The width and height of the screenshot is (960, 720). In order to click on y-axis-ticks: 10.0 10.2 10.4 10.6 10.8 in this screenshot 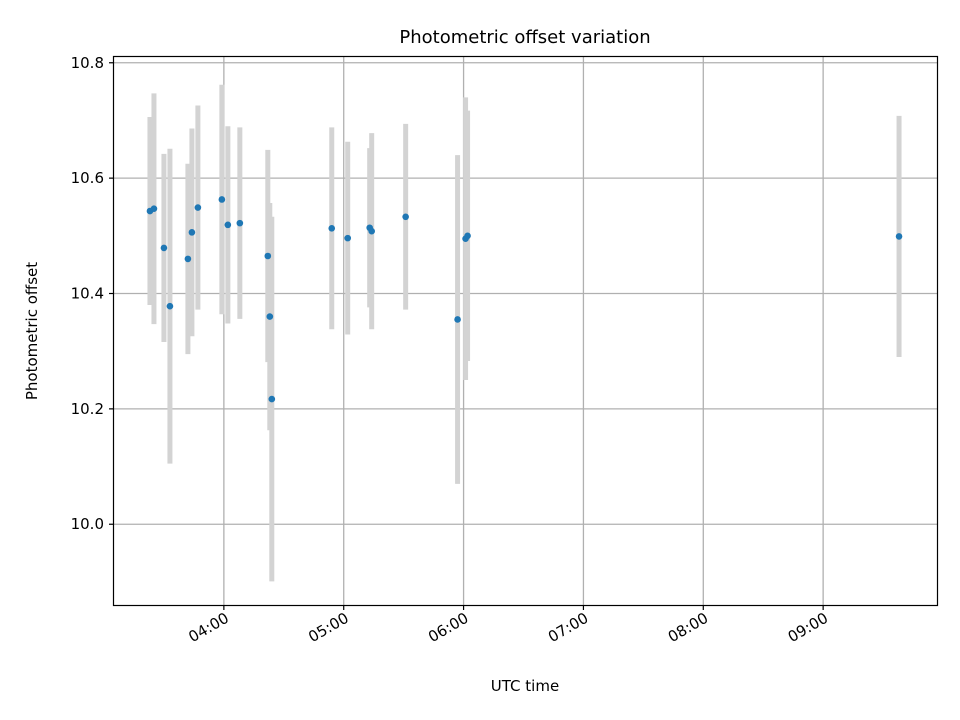, I will do `click(92, 293)`.